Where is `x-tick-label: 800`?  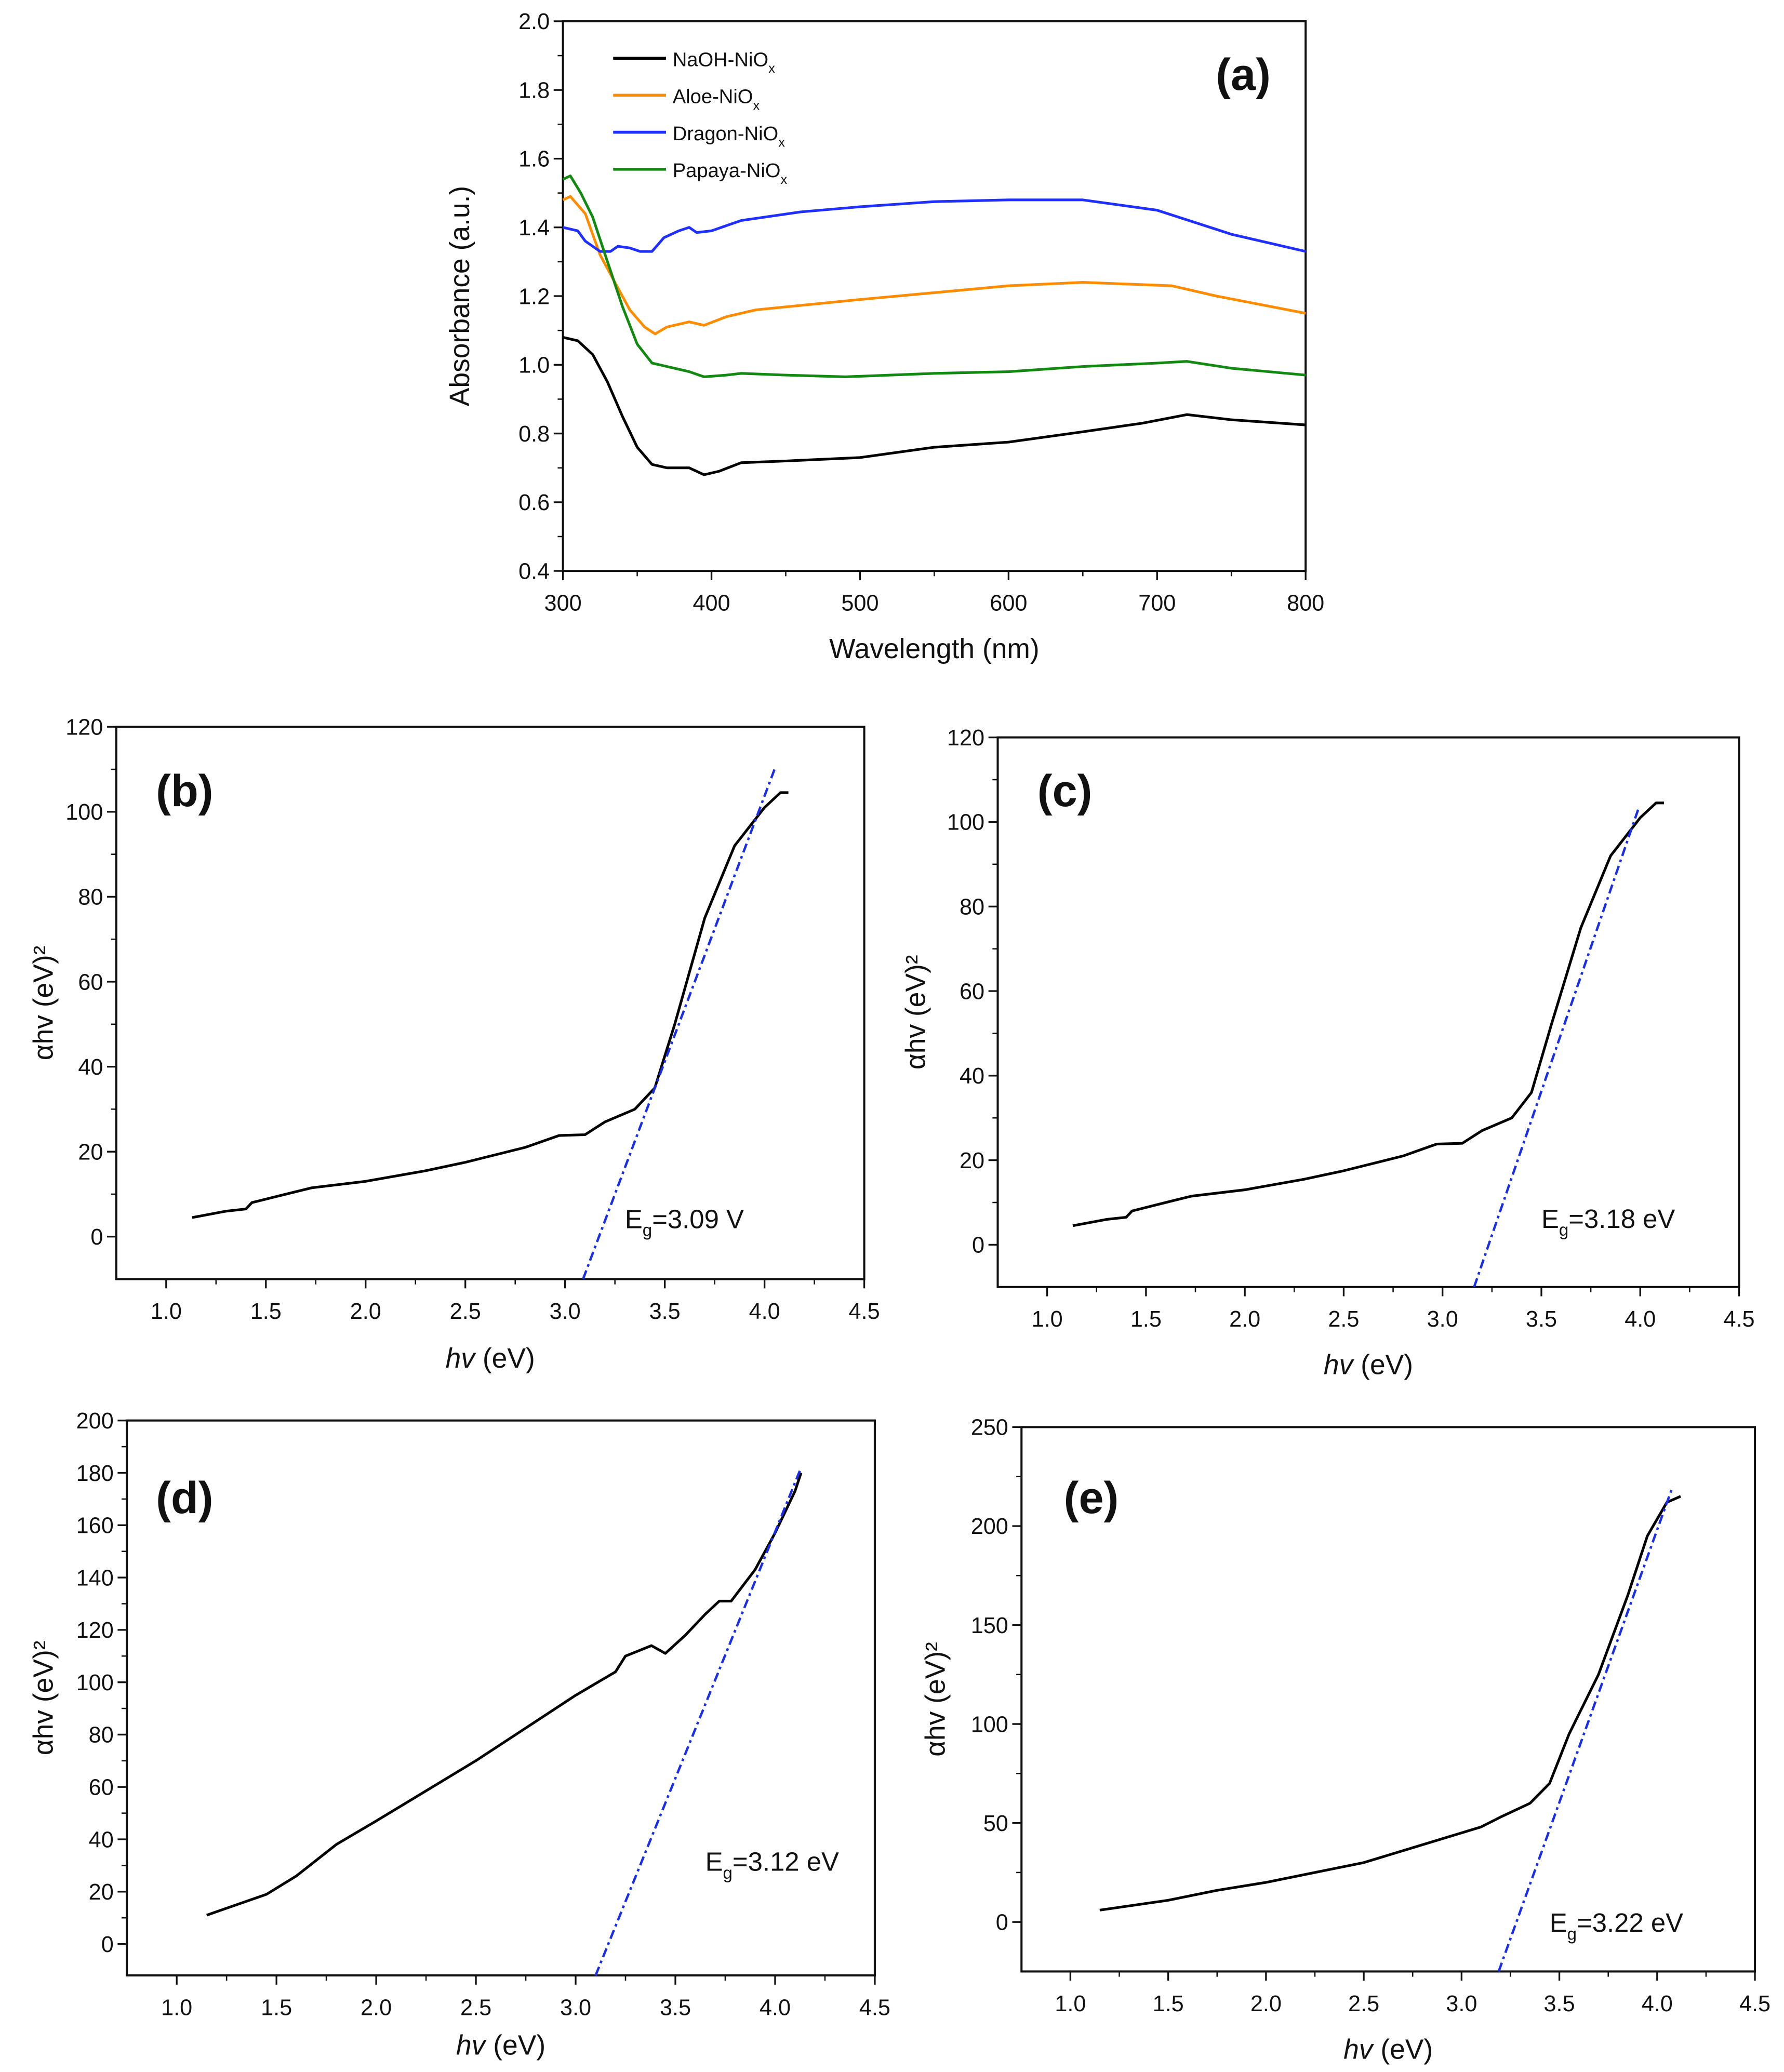
x-tick-label: 800 is located at coordinates (1305, 603).